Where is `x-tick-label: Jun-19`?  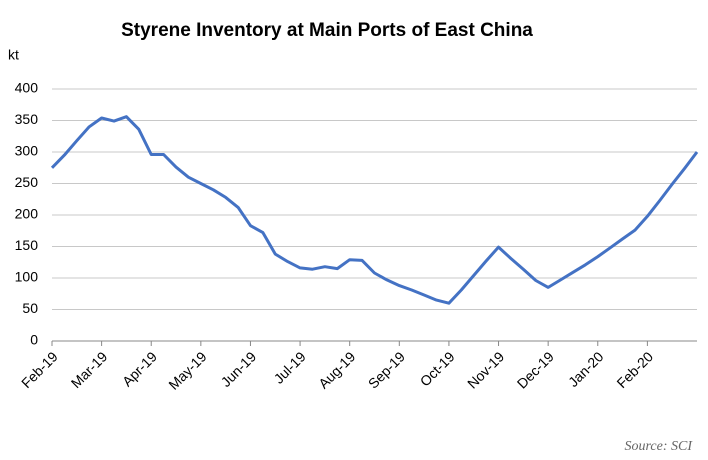 x-tick-label: Jun-19 is located at coordinates (239, 369).